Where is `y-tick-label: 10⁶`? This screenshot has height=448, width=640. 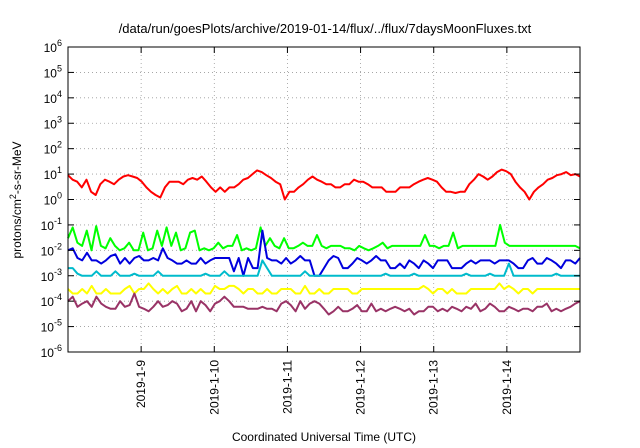 y-tick-label: 10⁶ is located at coordinates (53, 46).